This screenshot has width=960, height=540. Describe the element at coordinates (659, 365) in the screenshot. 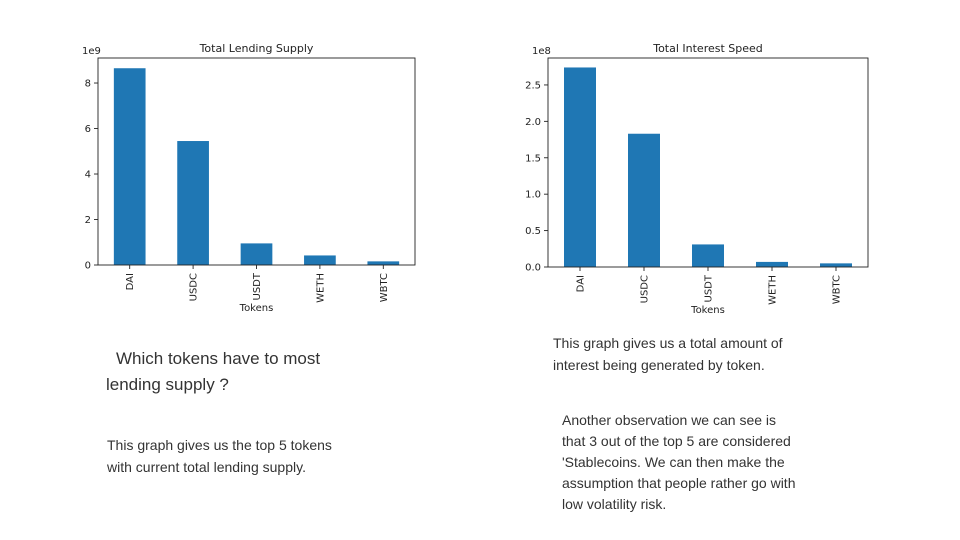

I see `interest-description-line: interest being generated by token.` at that location.